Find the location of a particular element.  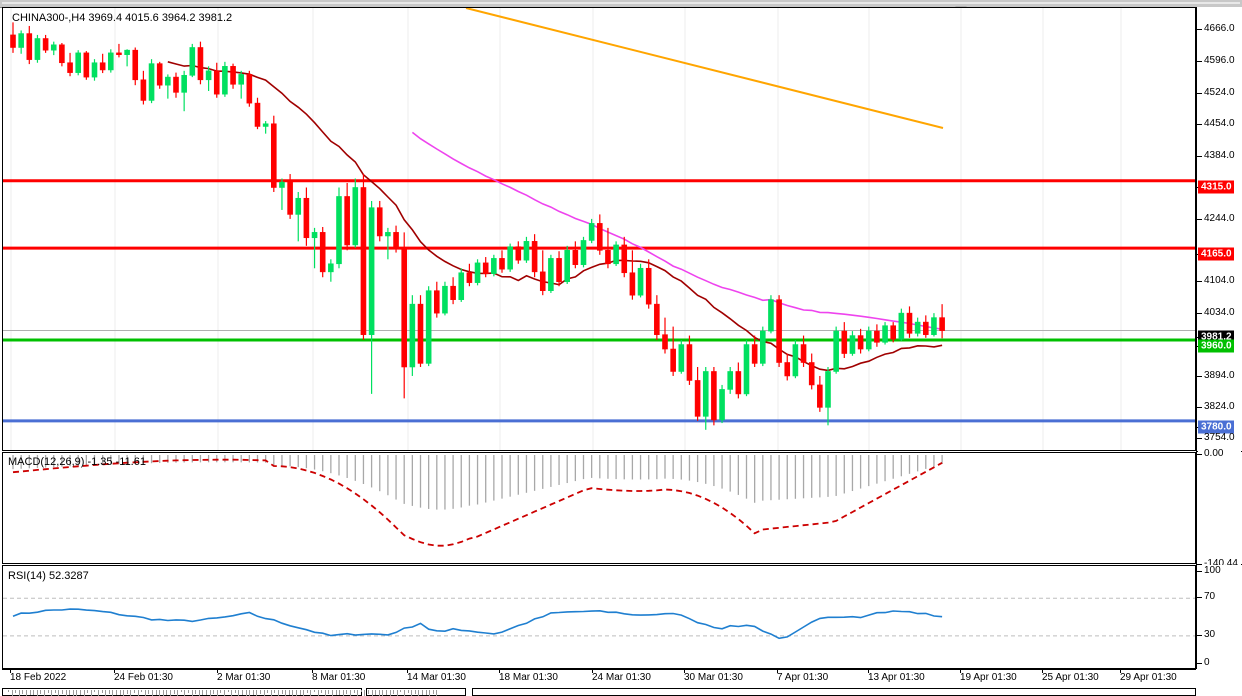

time-axis-label: 30 Mar 01:30 is located at coordinates (713, 677).